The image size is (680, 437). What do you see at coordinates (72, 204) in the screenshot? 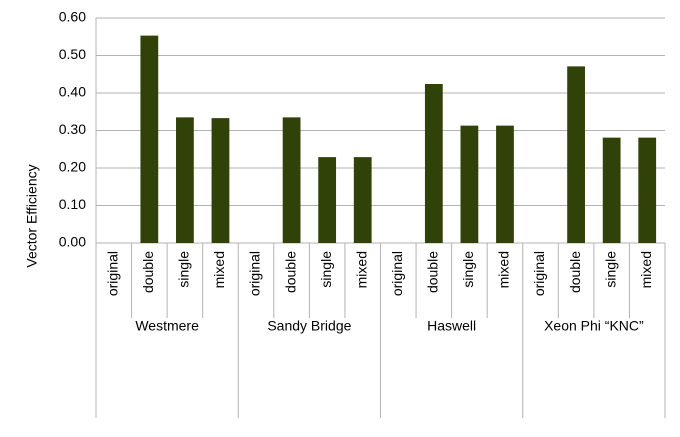
I see `y-tick-label: 0.10` at bounding box center [72, 204].